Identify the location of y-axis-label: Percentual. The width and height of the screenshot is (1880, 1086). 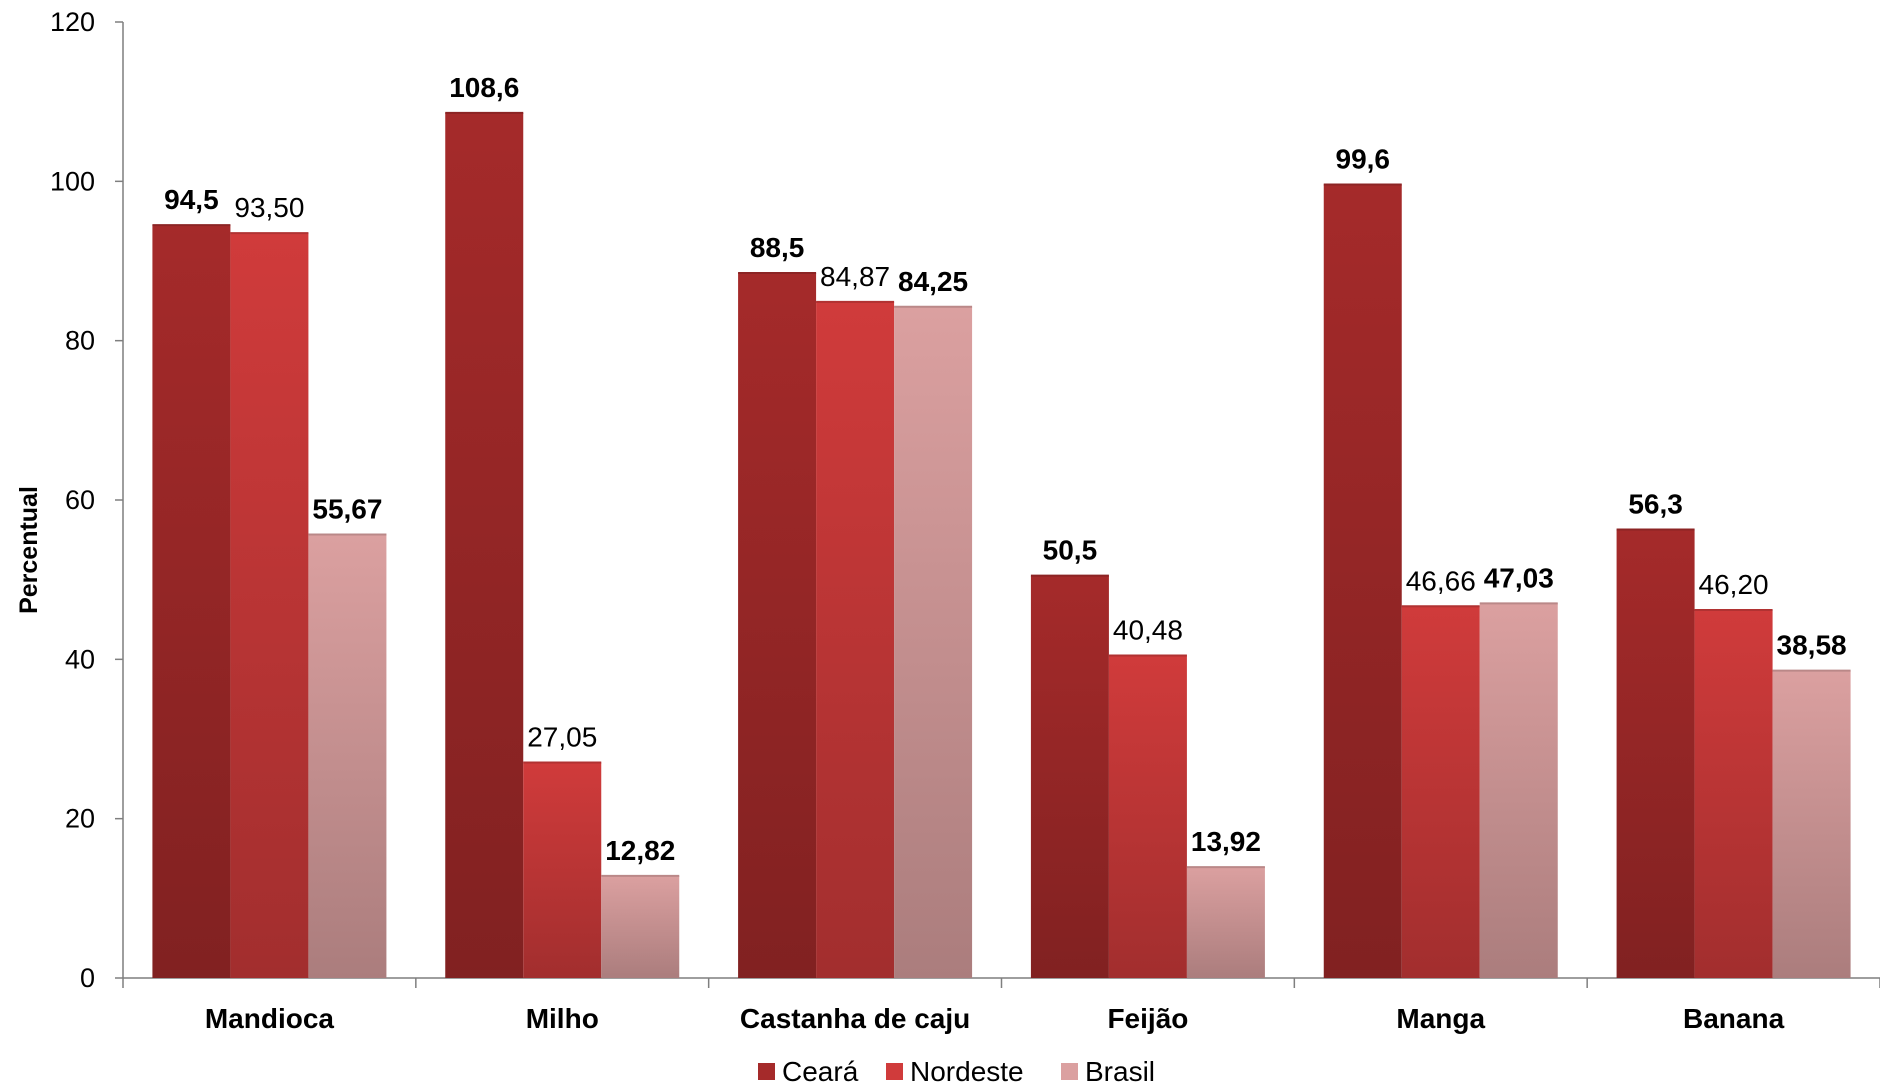
(29, 550).